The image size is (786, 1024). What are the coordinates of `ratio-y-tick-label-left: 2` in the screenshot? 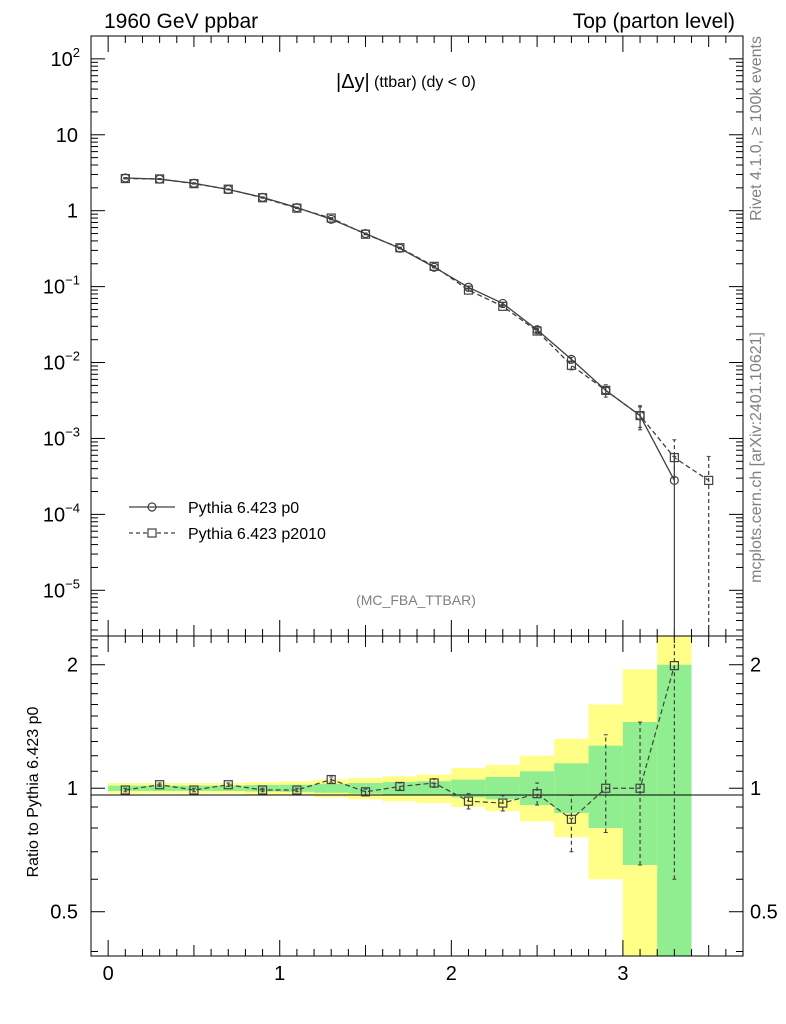 It's located at (72, 666).